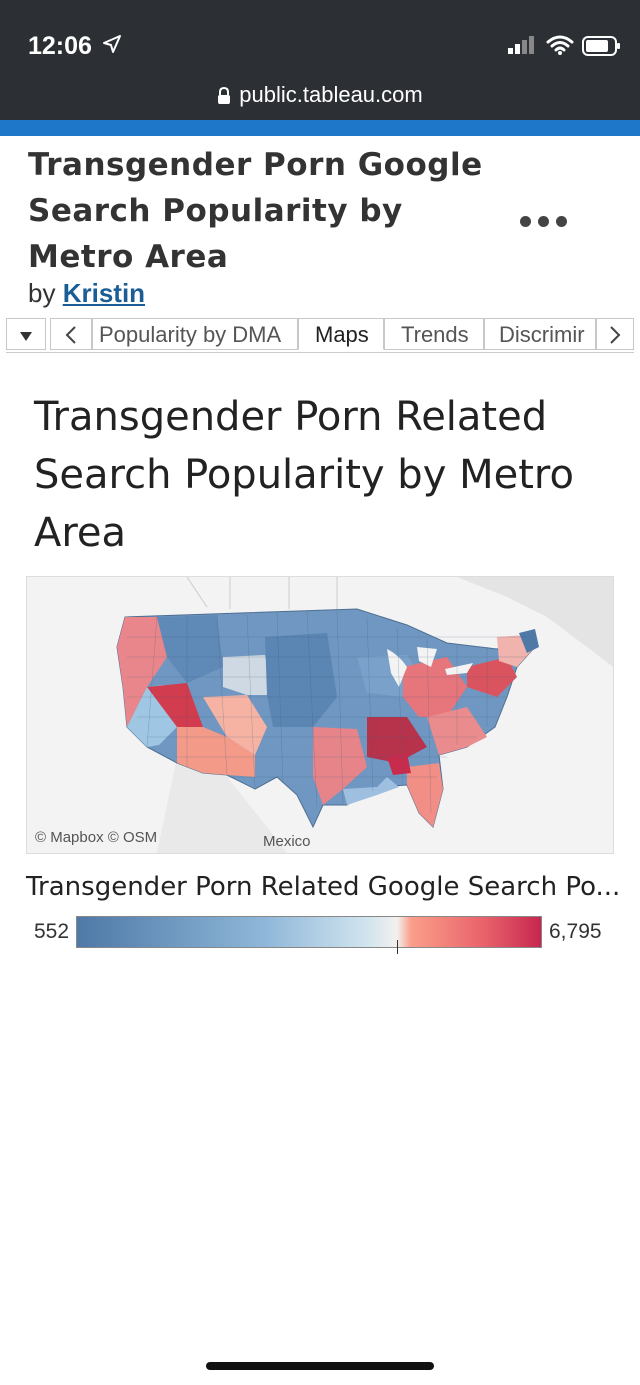 The width and height of the screenshot is (640, 1385). I want to click on wifi-icon, so click(560, 45).